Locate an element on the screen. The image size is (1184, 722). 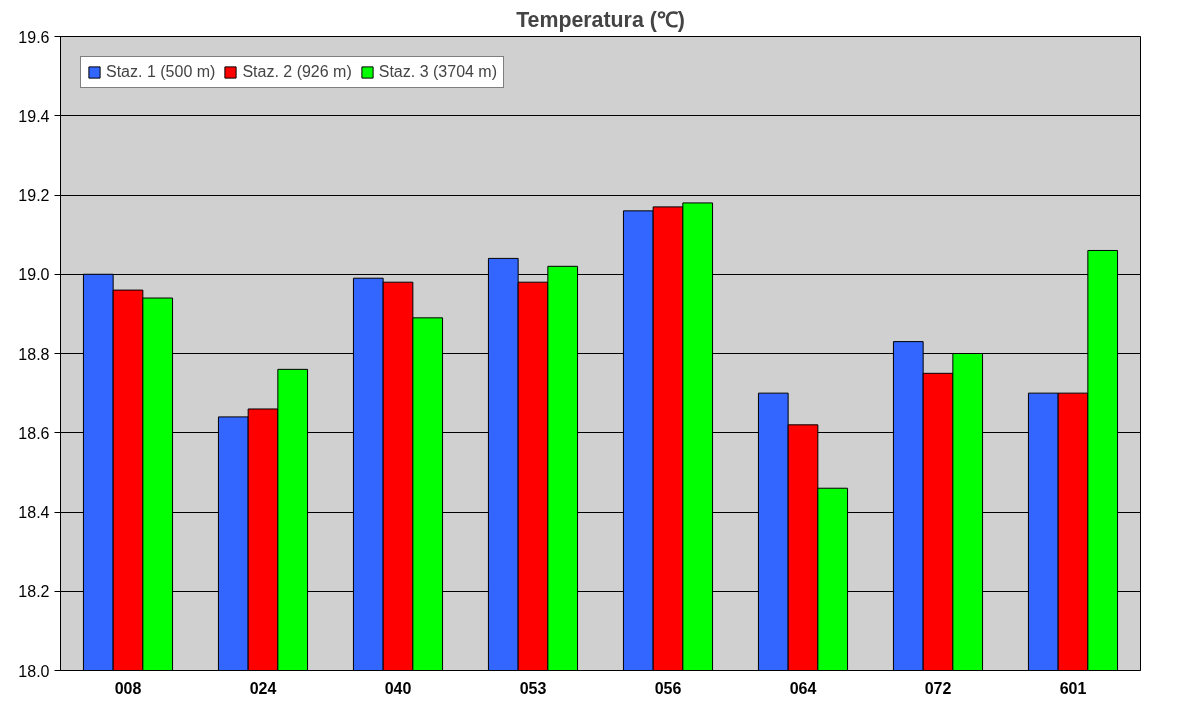
y-tick-label: 19.6 is located at coordinates (34, 37).